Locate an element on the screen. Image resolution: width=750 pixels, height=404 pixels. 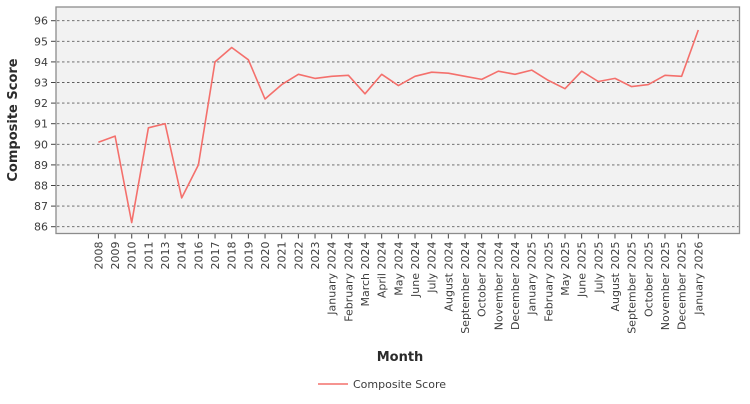
x-tick-label: 2016 is located at coordinates (198, 256).